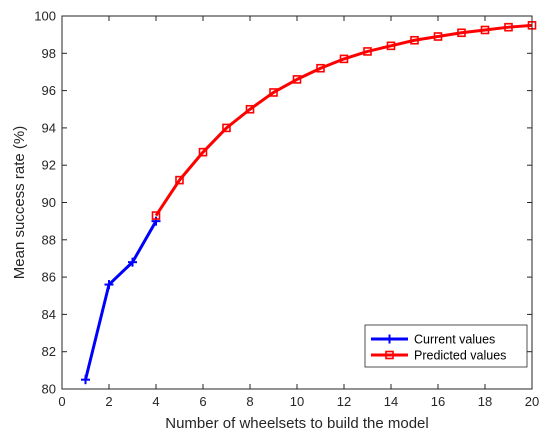 The image size is (550, 442). Describe the element at coordinates (438, 401) in the screenshot. I see `x-tick-label: 16` at that location.